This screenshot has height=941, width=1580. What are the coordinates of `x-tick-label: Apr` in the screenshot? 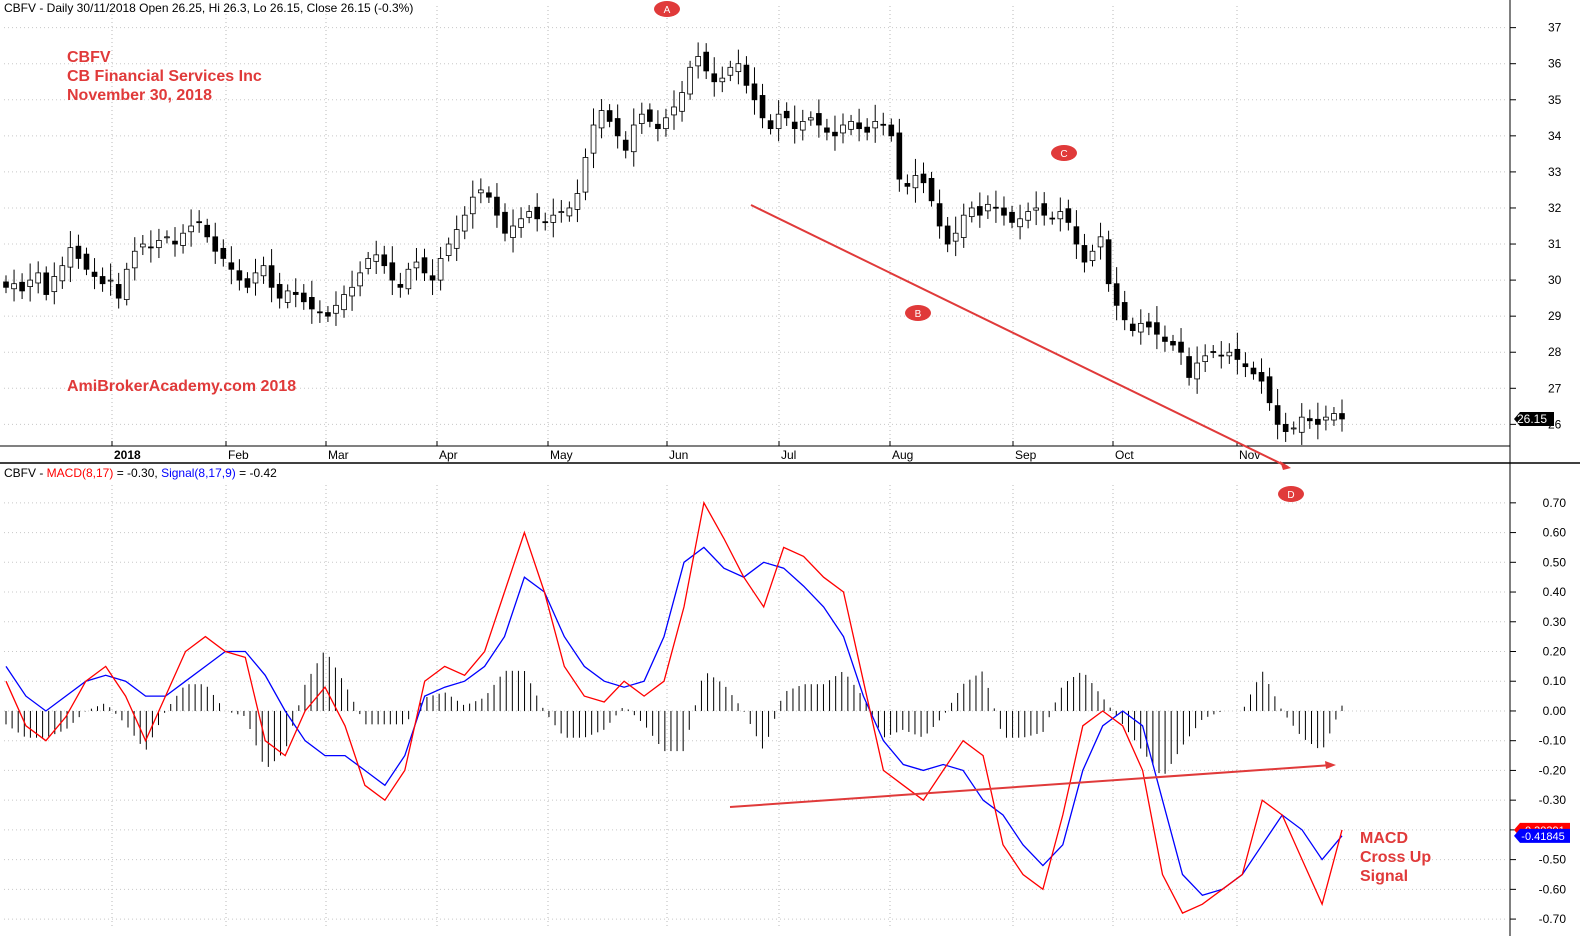 It's located at (448, 455).